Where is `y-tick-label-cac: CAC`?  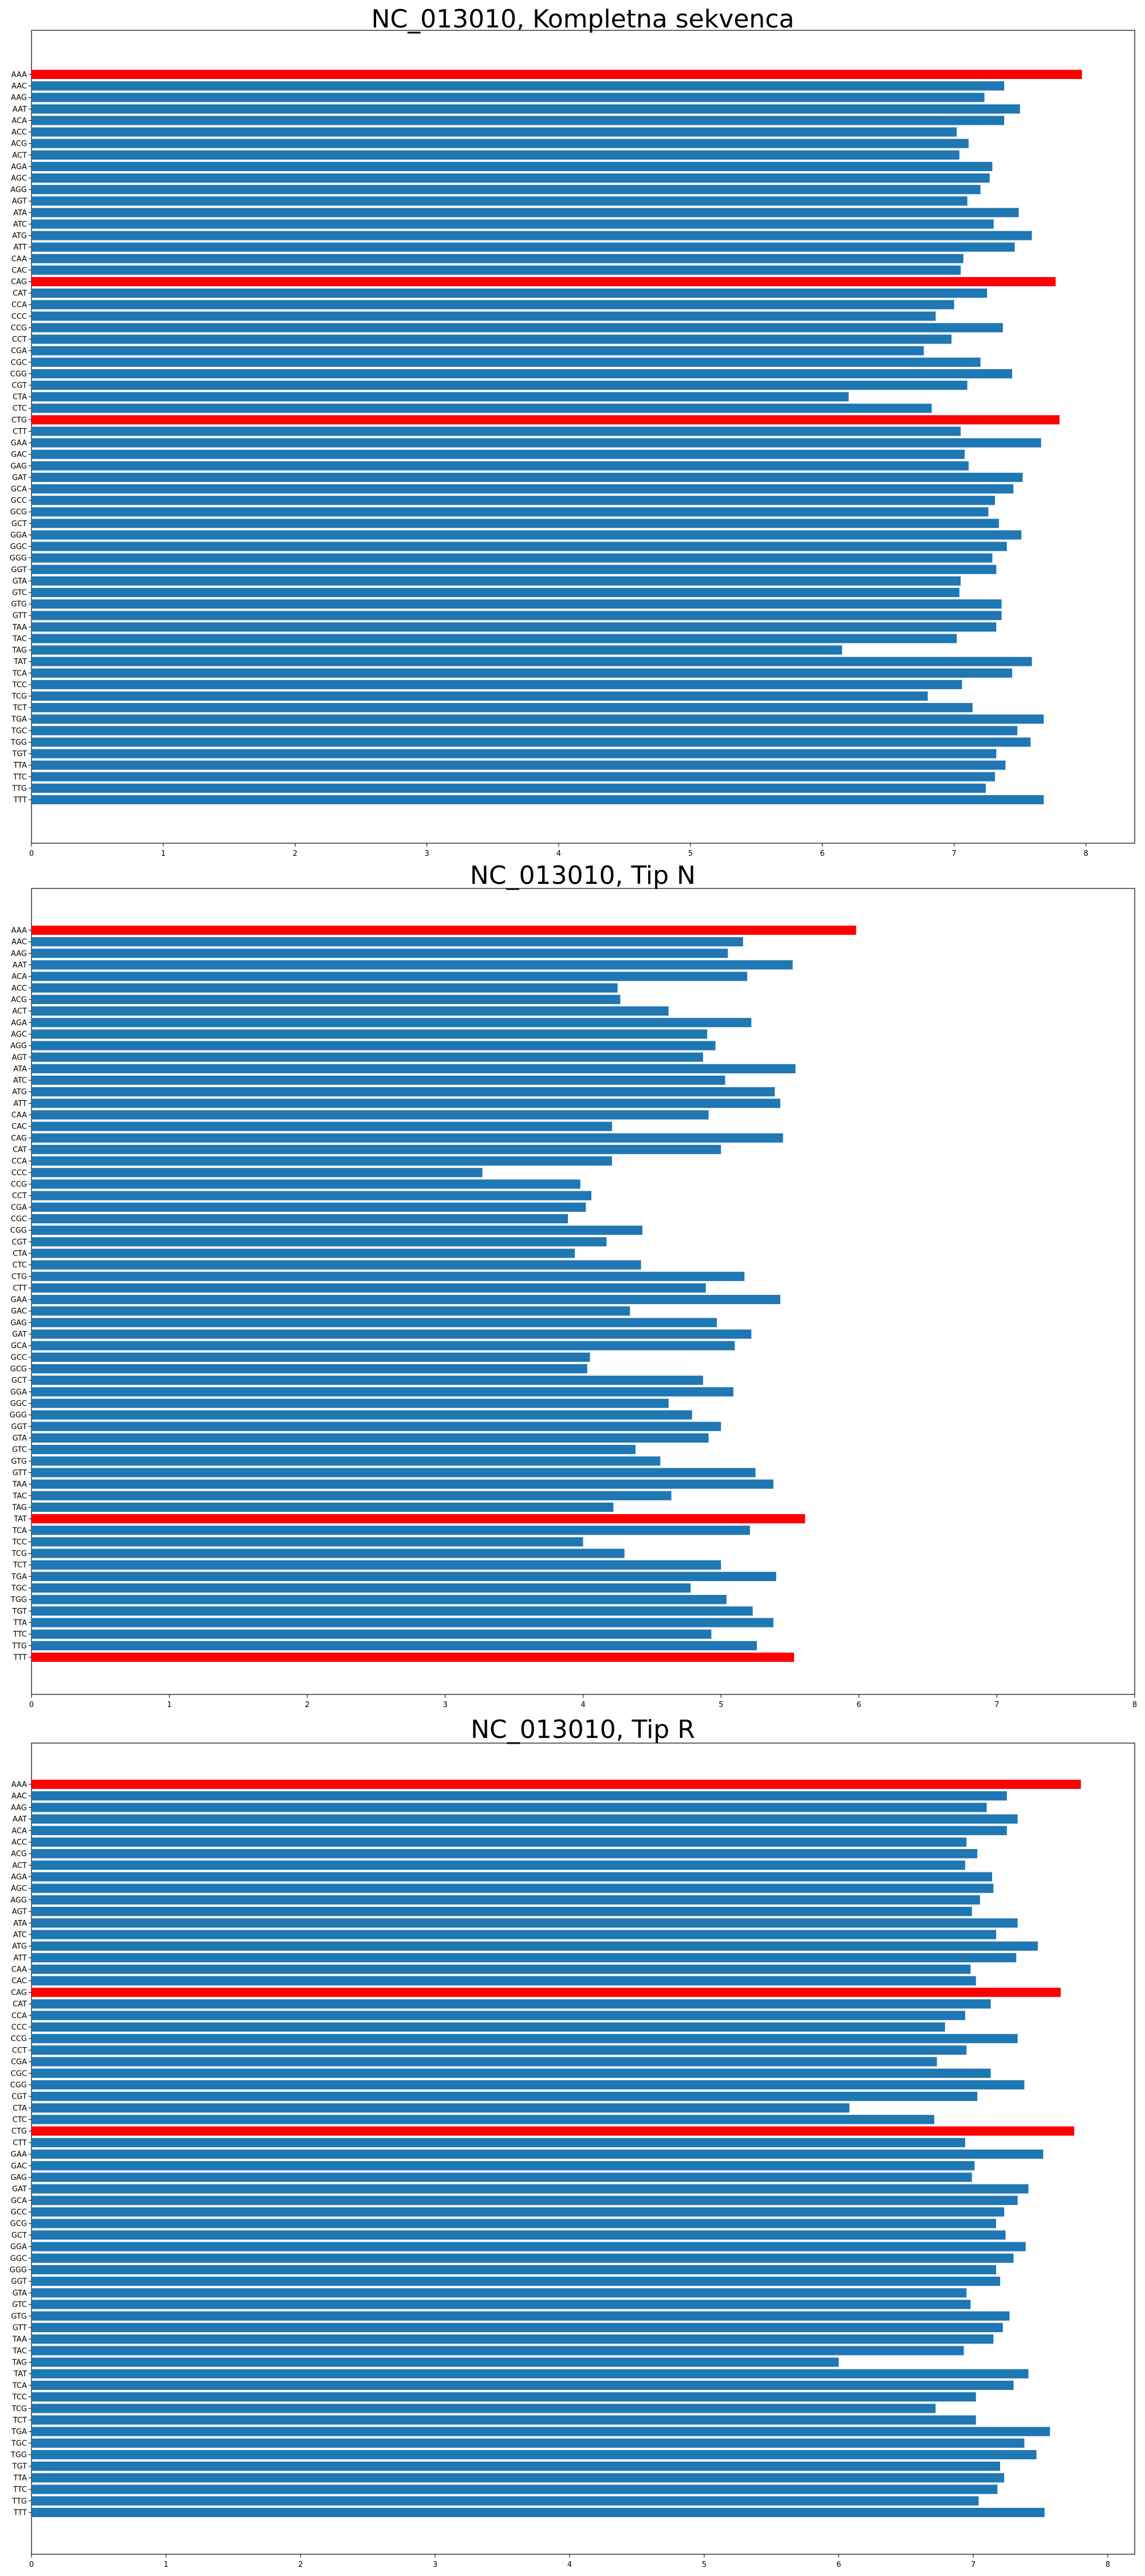 y-tick-label-cac: CAC is located at coordinates (19, 1981).